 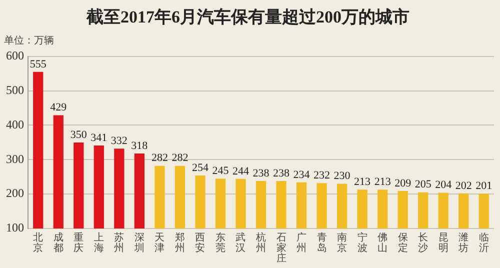 I want to click on data-label: 234, so click(x=301, y=174).